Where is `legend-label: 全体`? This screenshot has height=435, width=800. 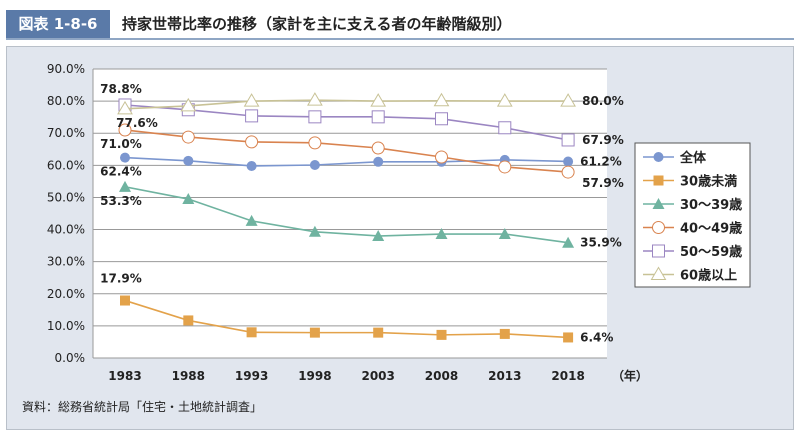 legend-label: 全体 is located at coordinates (693, 158).